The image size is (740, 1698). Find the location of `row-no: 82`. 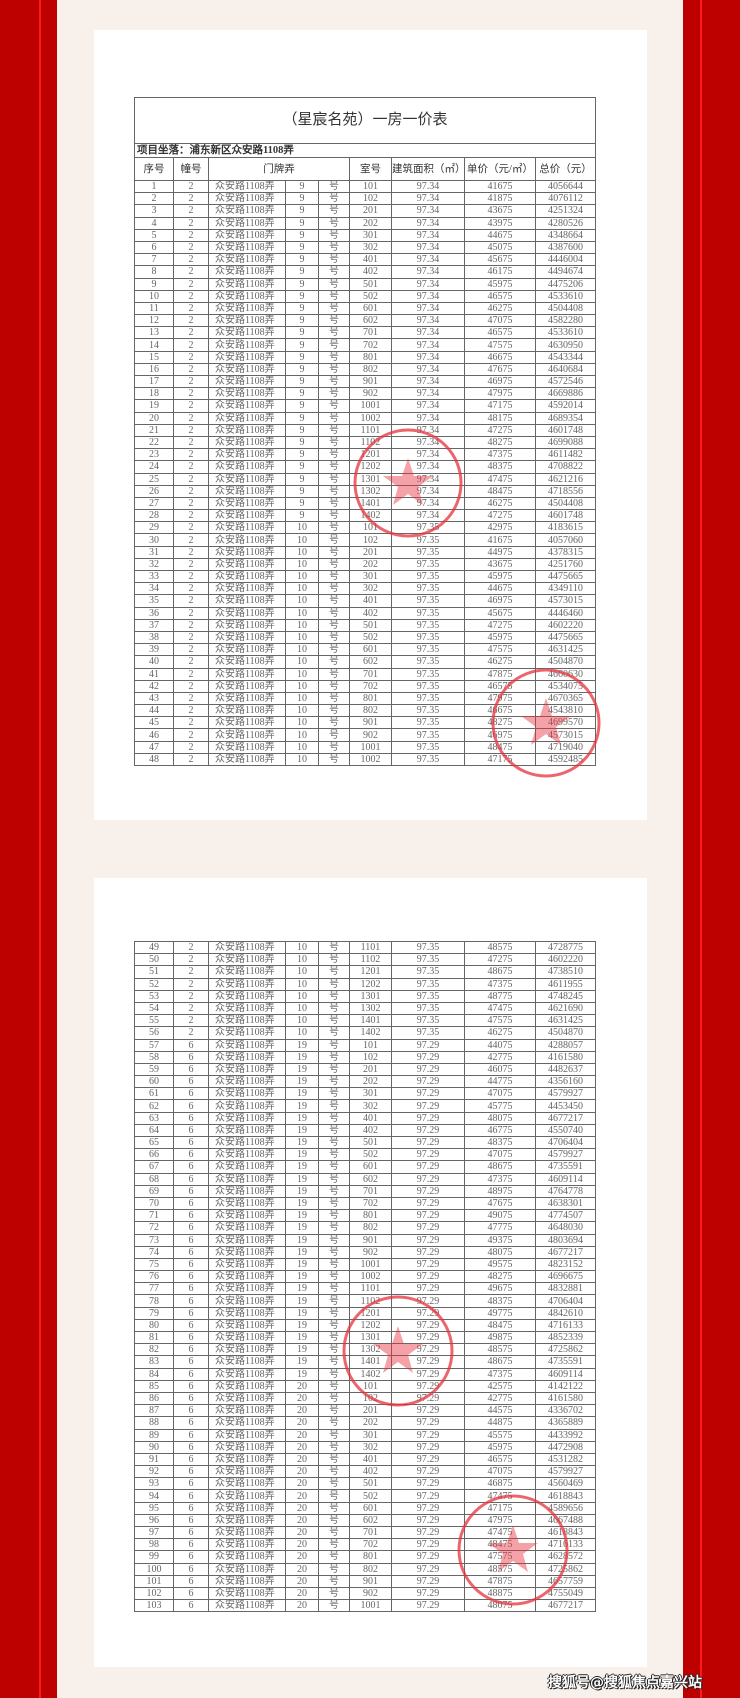

row-no: 82 is located at coordinates (154, 1350).